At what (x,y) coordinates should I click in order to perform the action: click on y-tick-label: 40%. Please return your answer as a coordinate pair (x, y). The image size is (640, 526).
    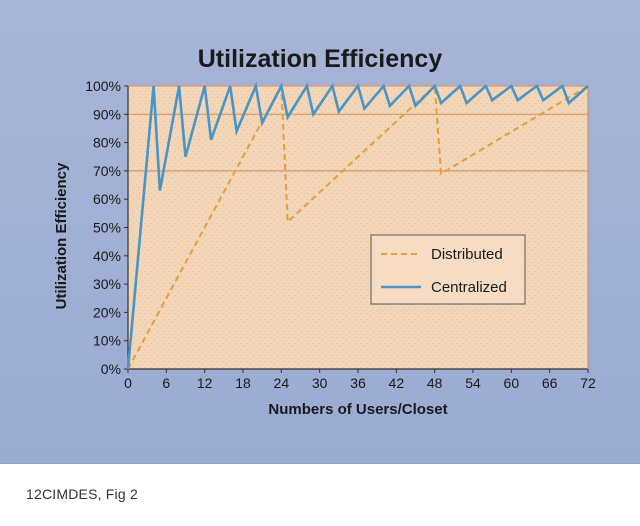
    Looking at the image, I should click on (107, 256).